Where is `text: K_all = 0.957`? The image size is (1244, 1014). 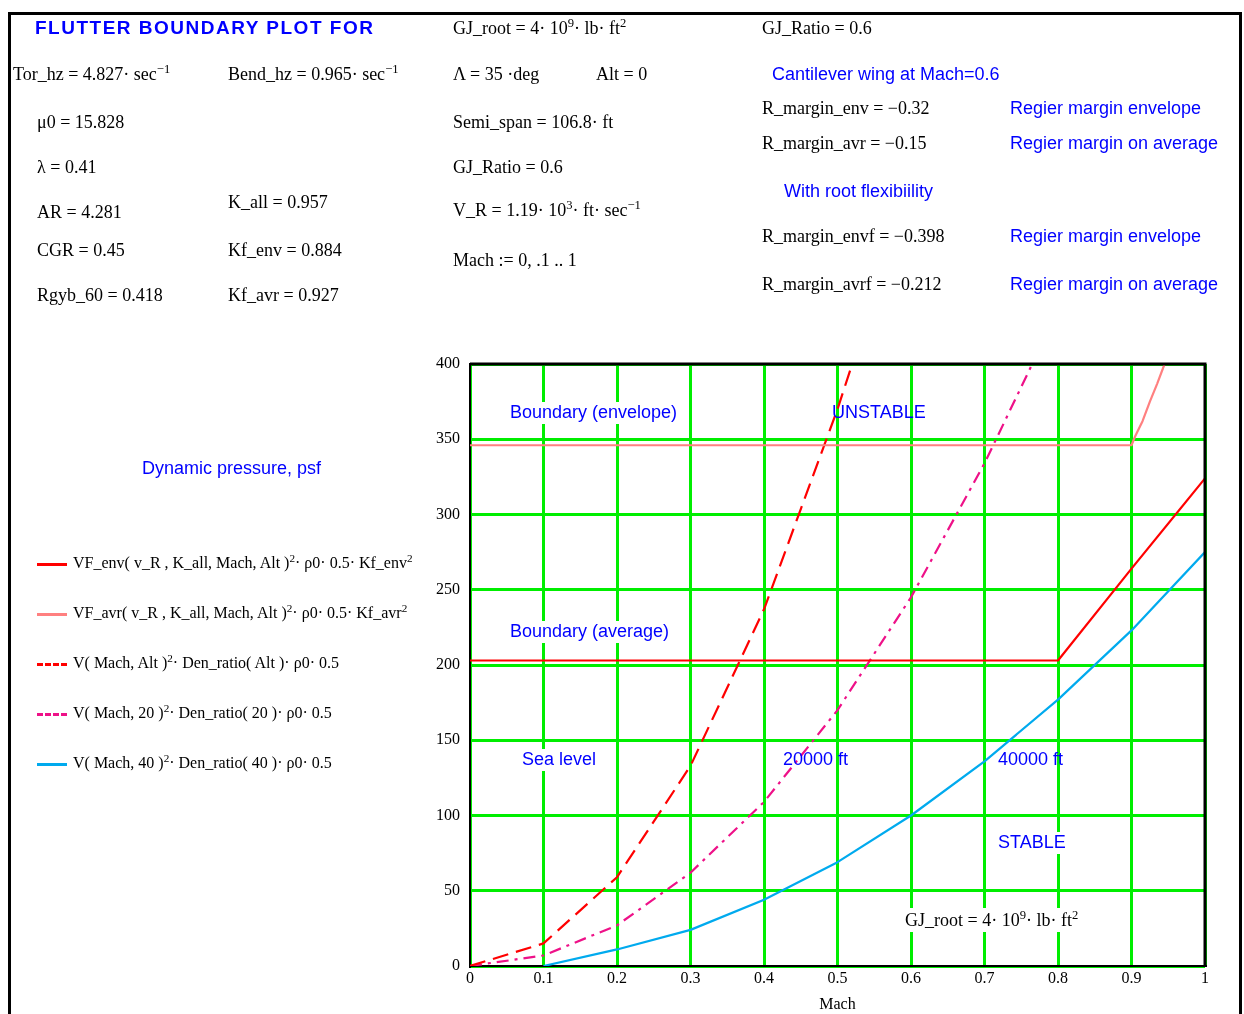
text: K_all = 0.957 is located at coordinates (278, 203).